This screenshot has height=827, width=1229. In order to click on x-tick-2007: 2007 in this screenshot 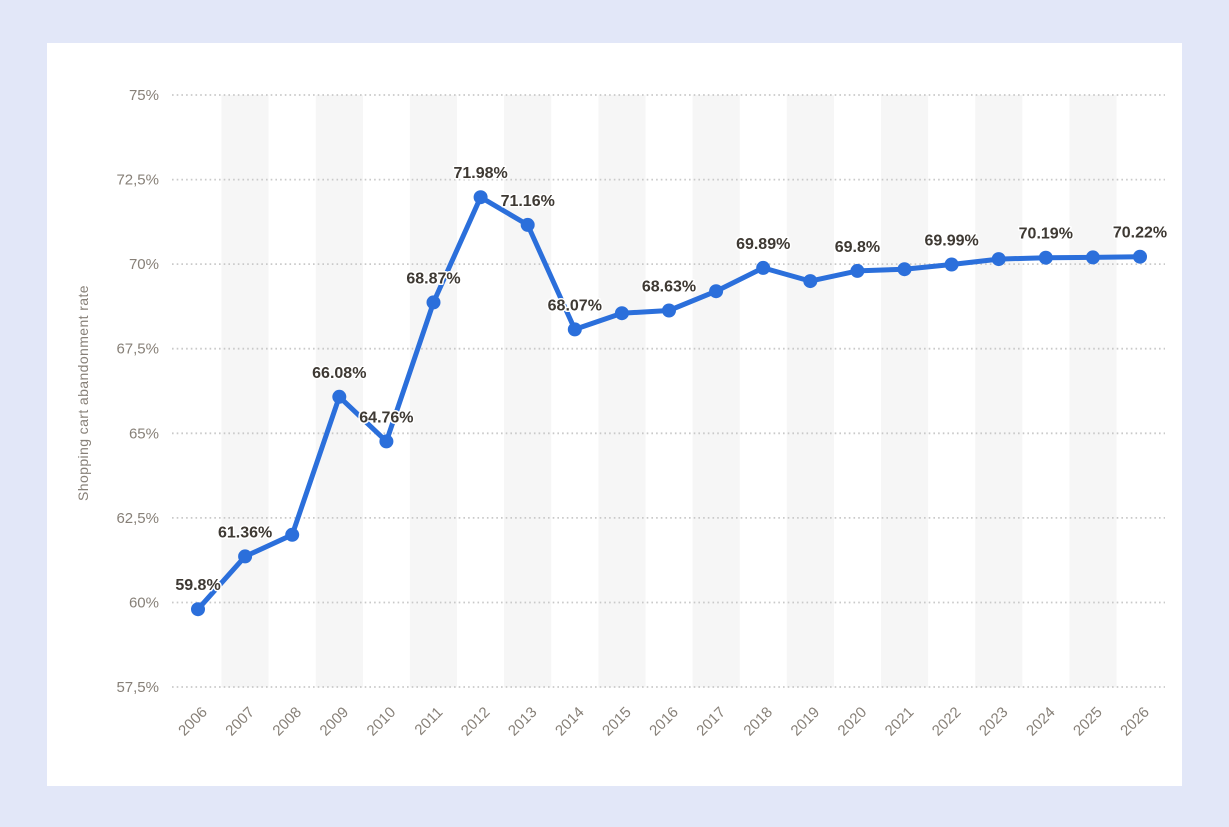, I will do `click(240, 722)`.